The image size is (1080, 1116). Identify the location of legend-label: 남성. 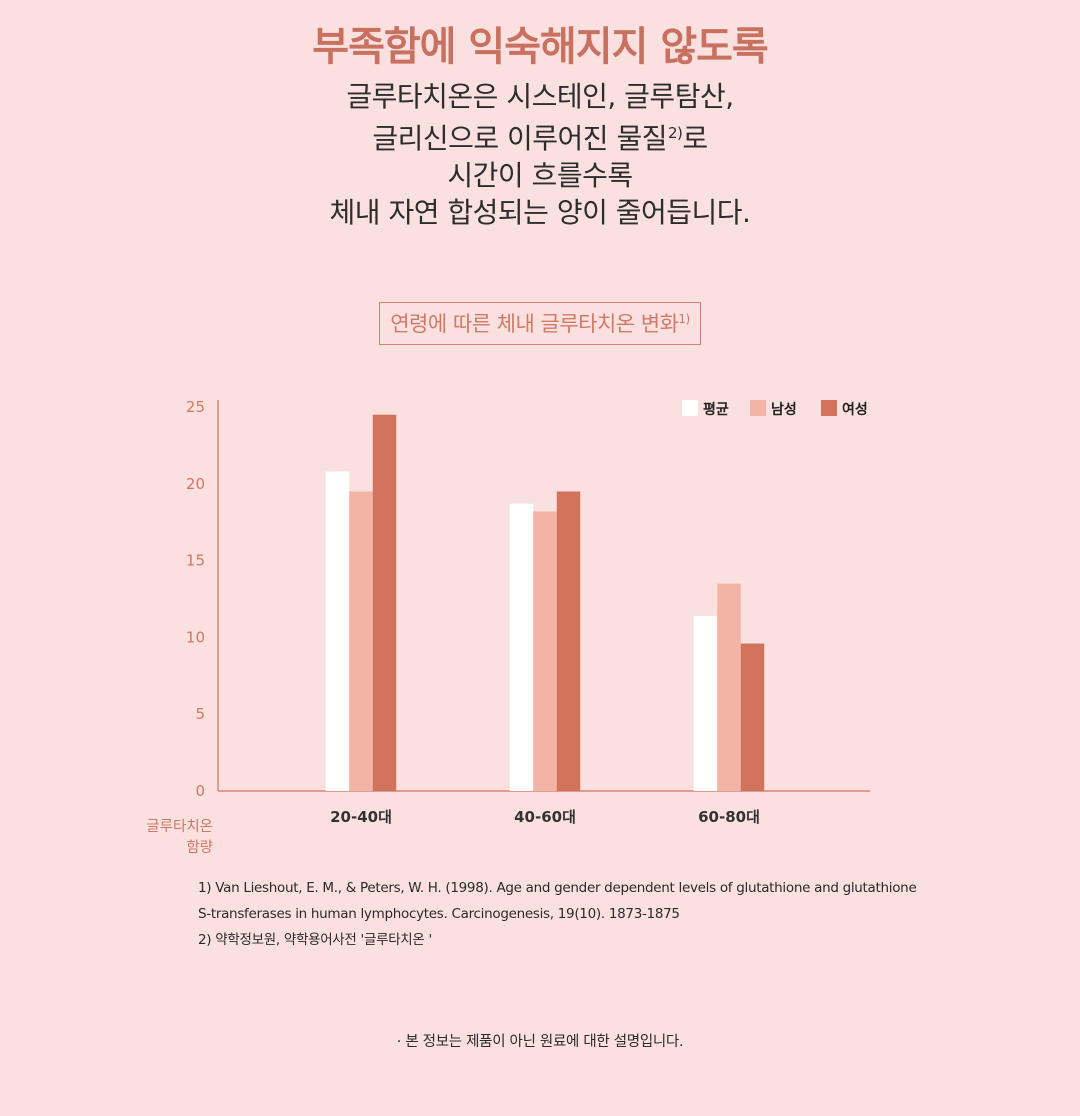
(784, 409).